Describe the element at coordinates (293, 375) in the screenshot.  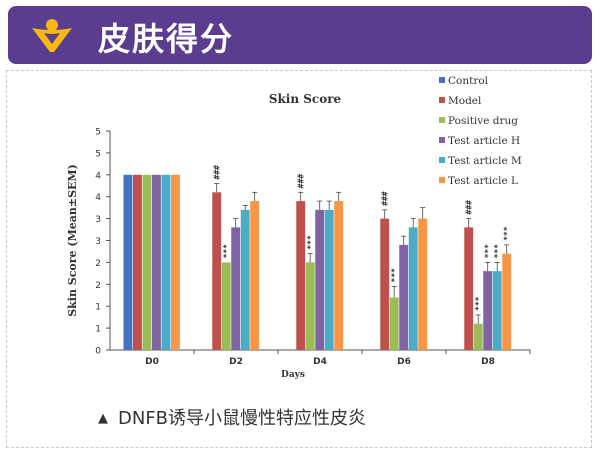
I see `x-axis-label: Days` at that location.